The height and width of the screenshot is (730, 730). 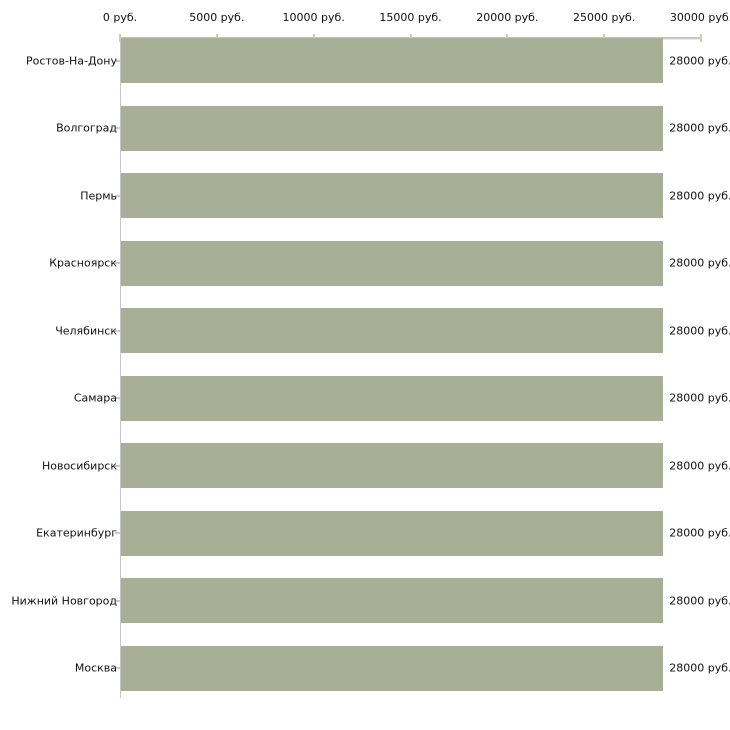 I want to click on x-axis-tick-label: 25000 руб., so click(x=604, y=17).